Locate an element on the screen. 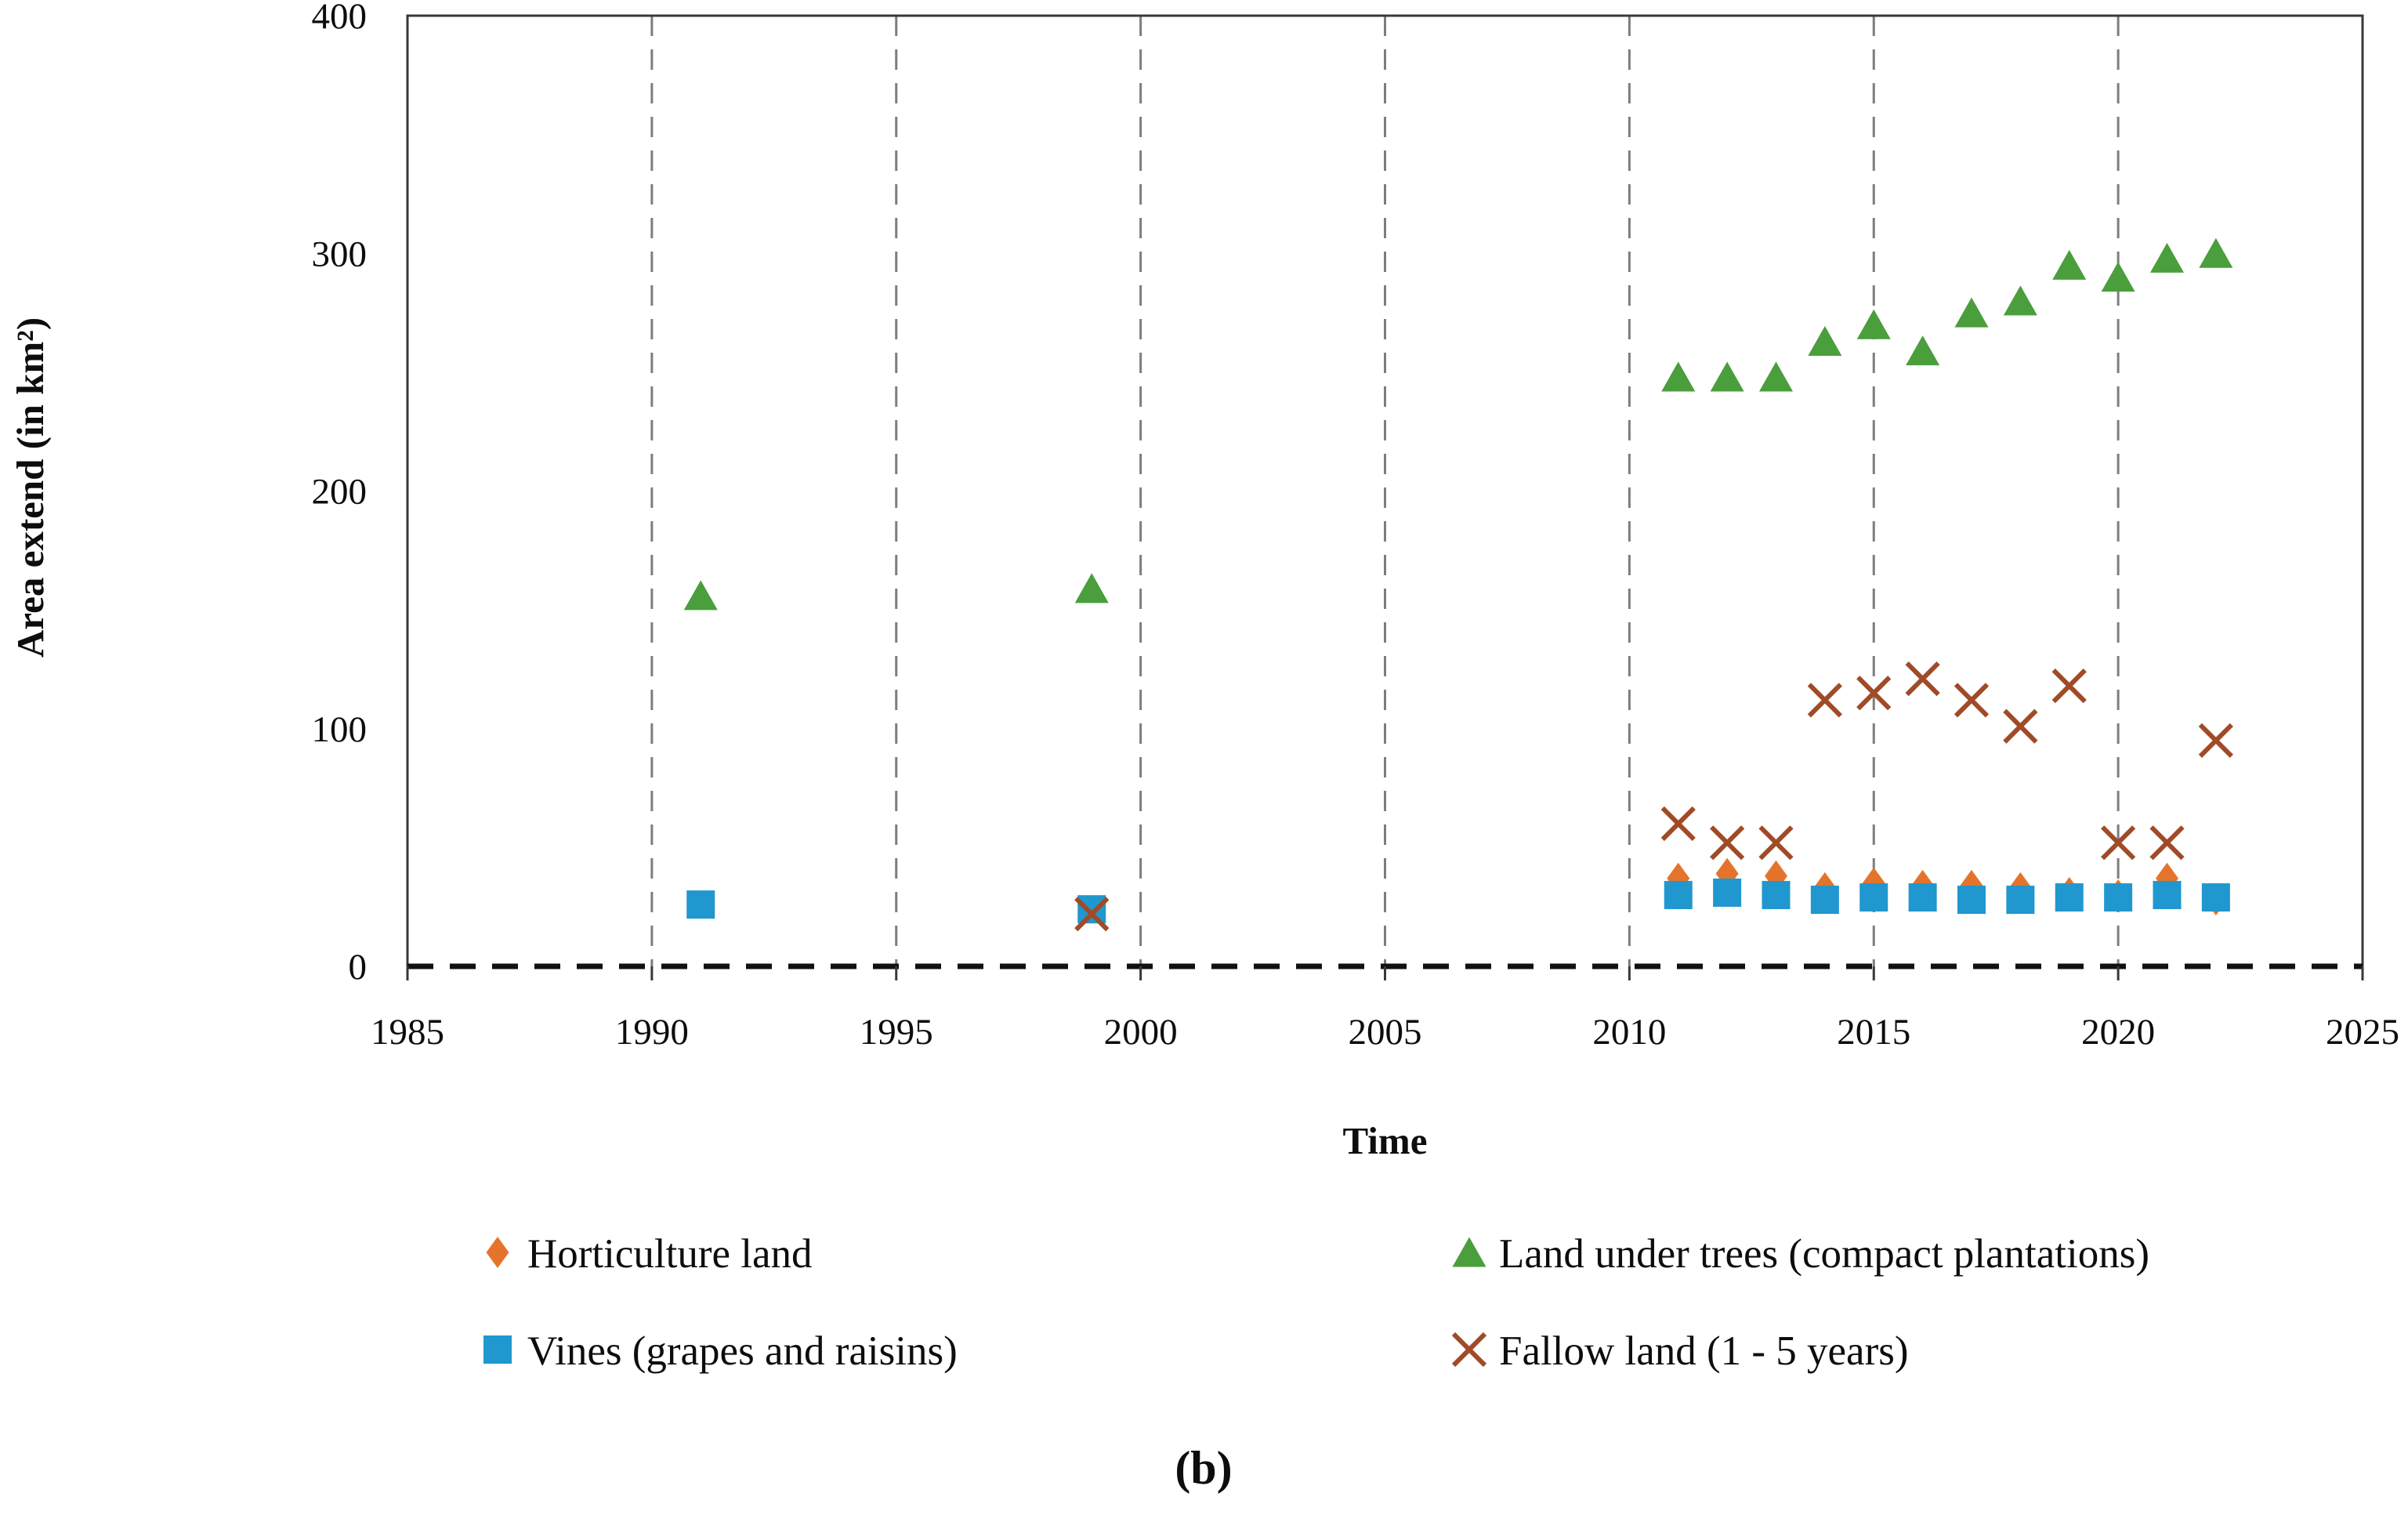 The image size is (2408, 1522). y-tick-label: 400 is located at coordinates (340, 18).